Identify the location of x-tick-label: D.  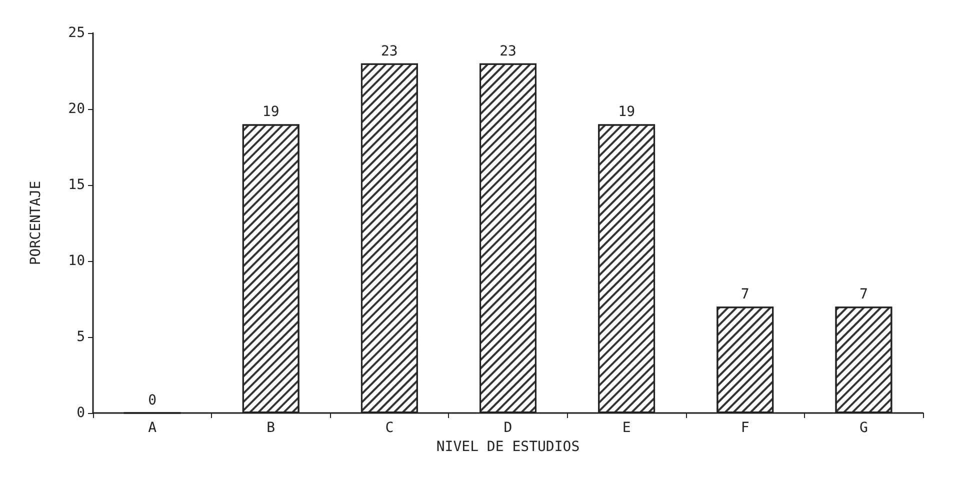
(508, 428).